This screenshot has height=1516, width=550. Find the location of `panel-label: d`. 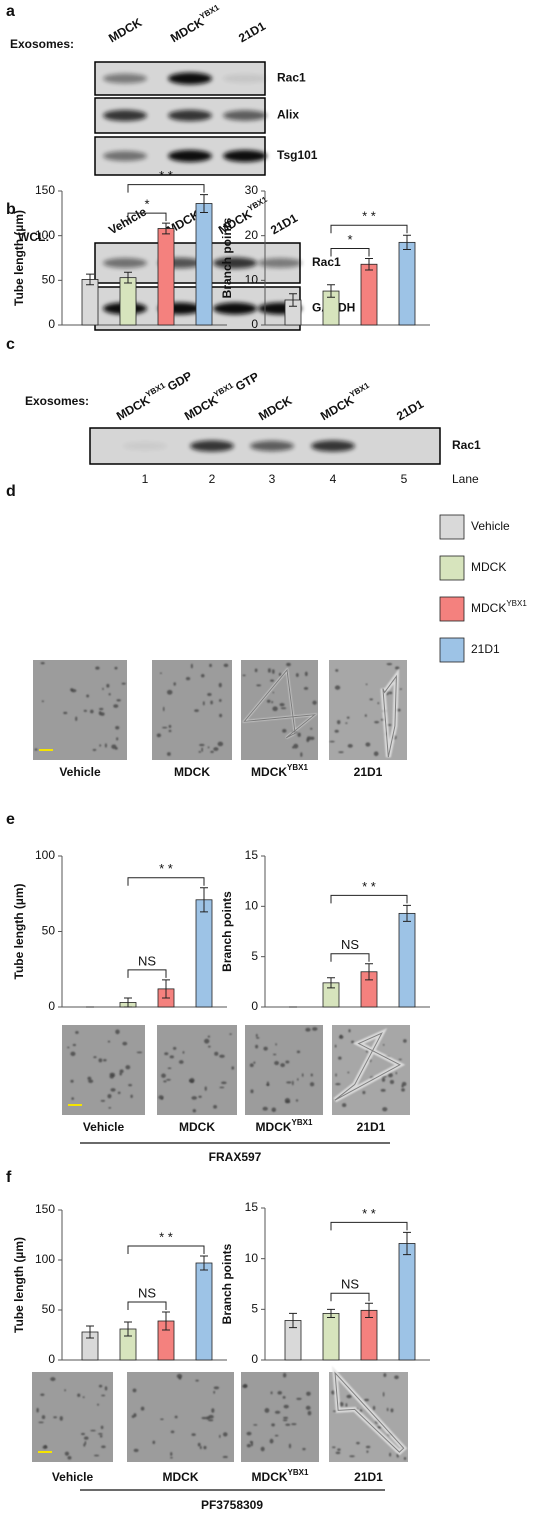

panel-label: d is located at coordinates (11, 491).